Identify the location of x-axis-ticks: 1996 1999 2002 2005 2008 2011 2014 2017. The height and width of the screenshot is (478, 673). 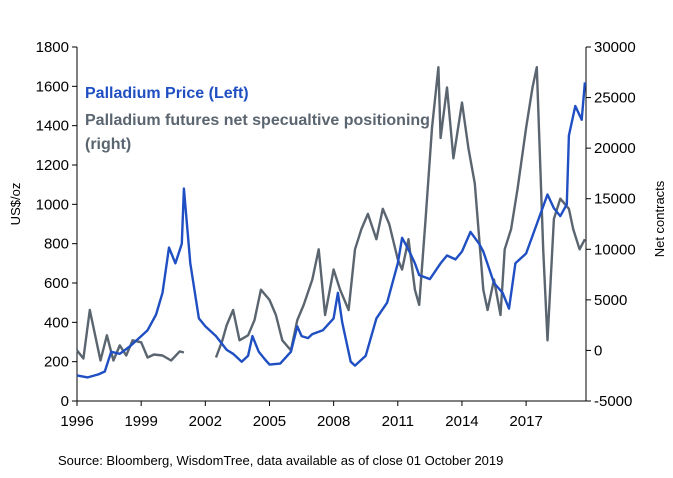
(301, 415).